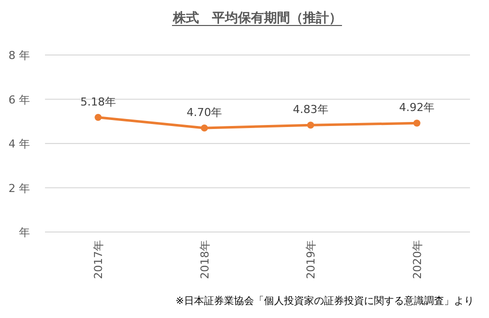 The image size is (489, 318). I want to click on chart-title: 株式 平均保有期間（推計）, so click(257, 18).